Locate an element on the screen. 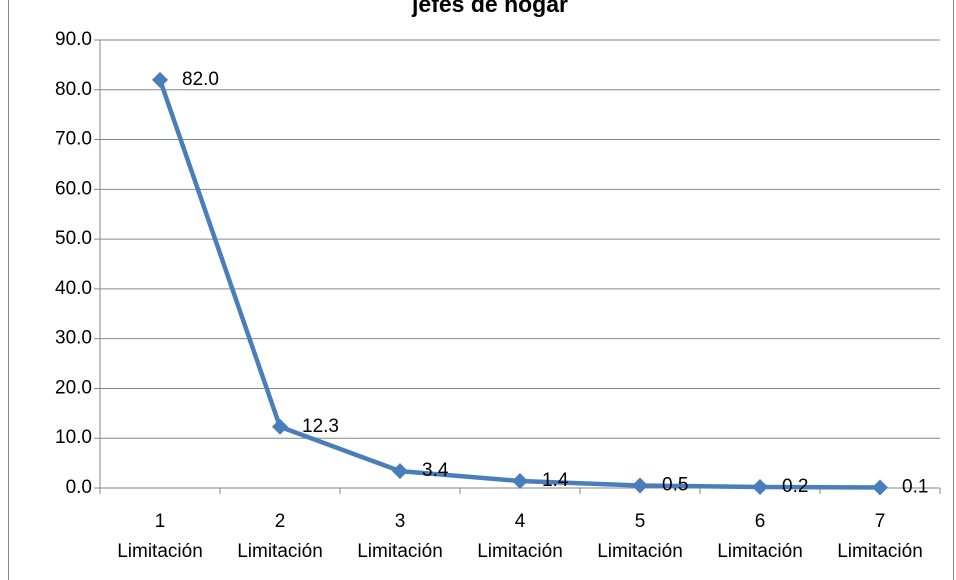  data-label: 12.3 is located at coordinates (320, 426).